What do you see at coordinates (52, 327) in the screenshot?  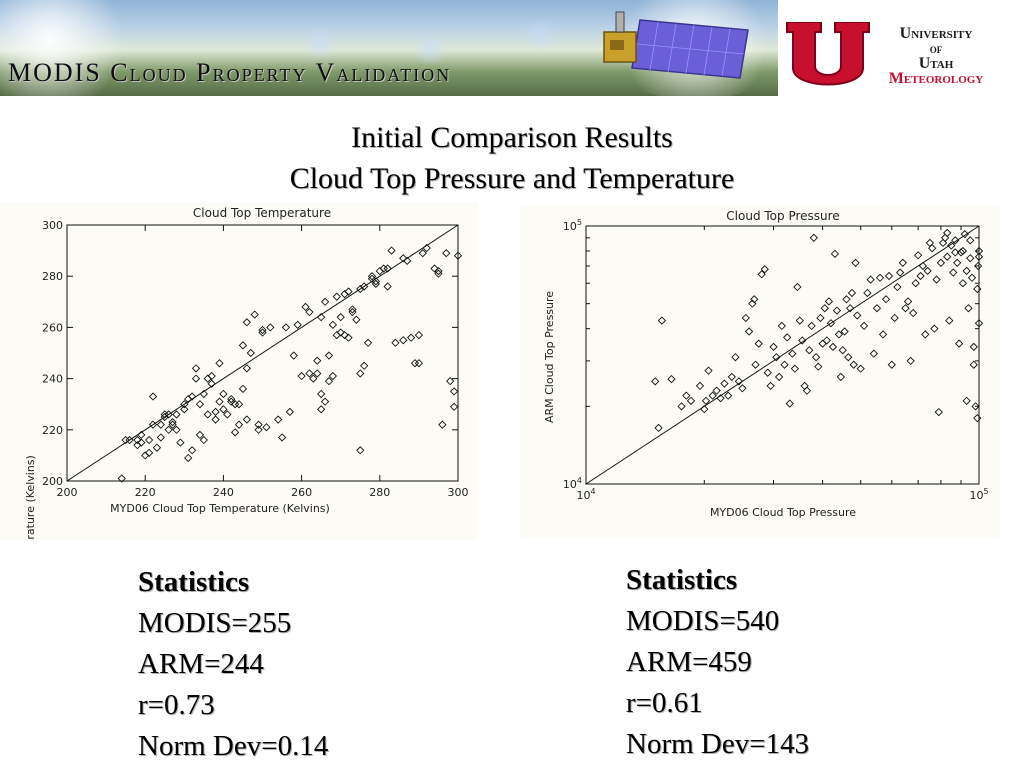 I see `y-tick-label: 260` at bounding box center [52, 327].